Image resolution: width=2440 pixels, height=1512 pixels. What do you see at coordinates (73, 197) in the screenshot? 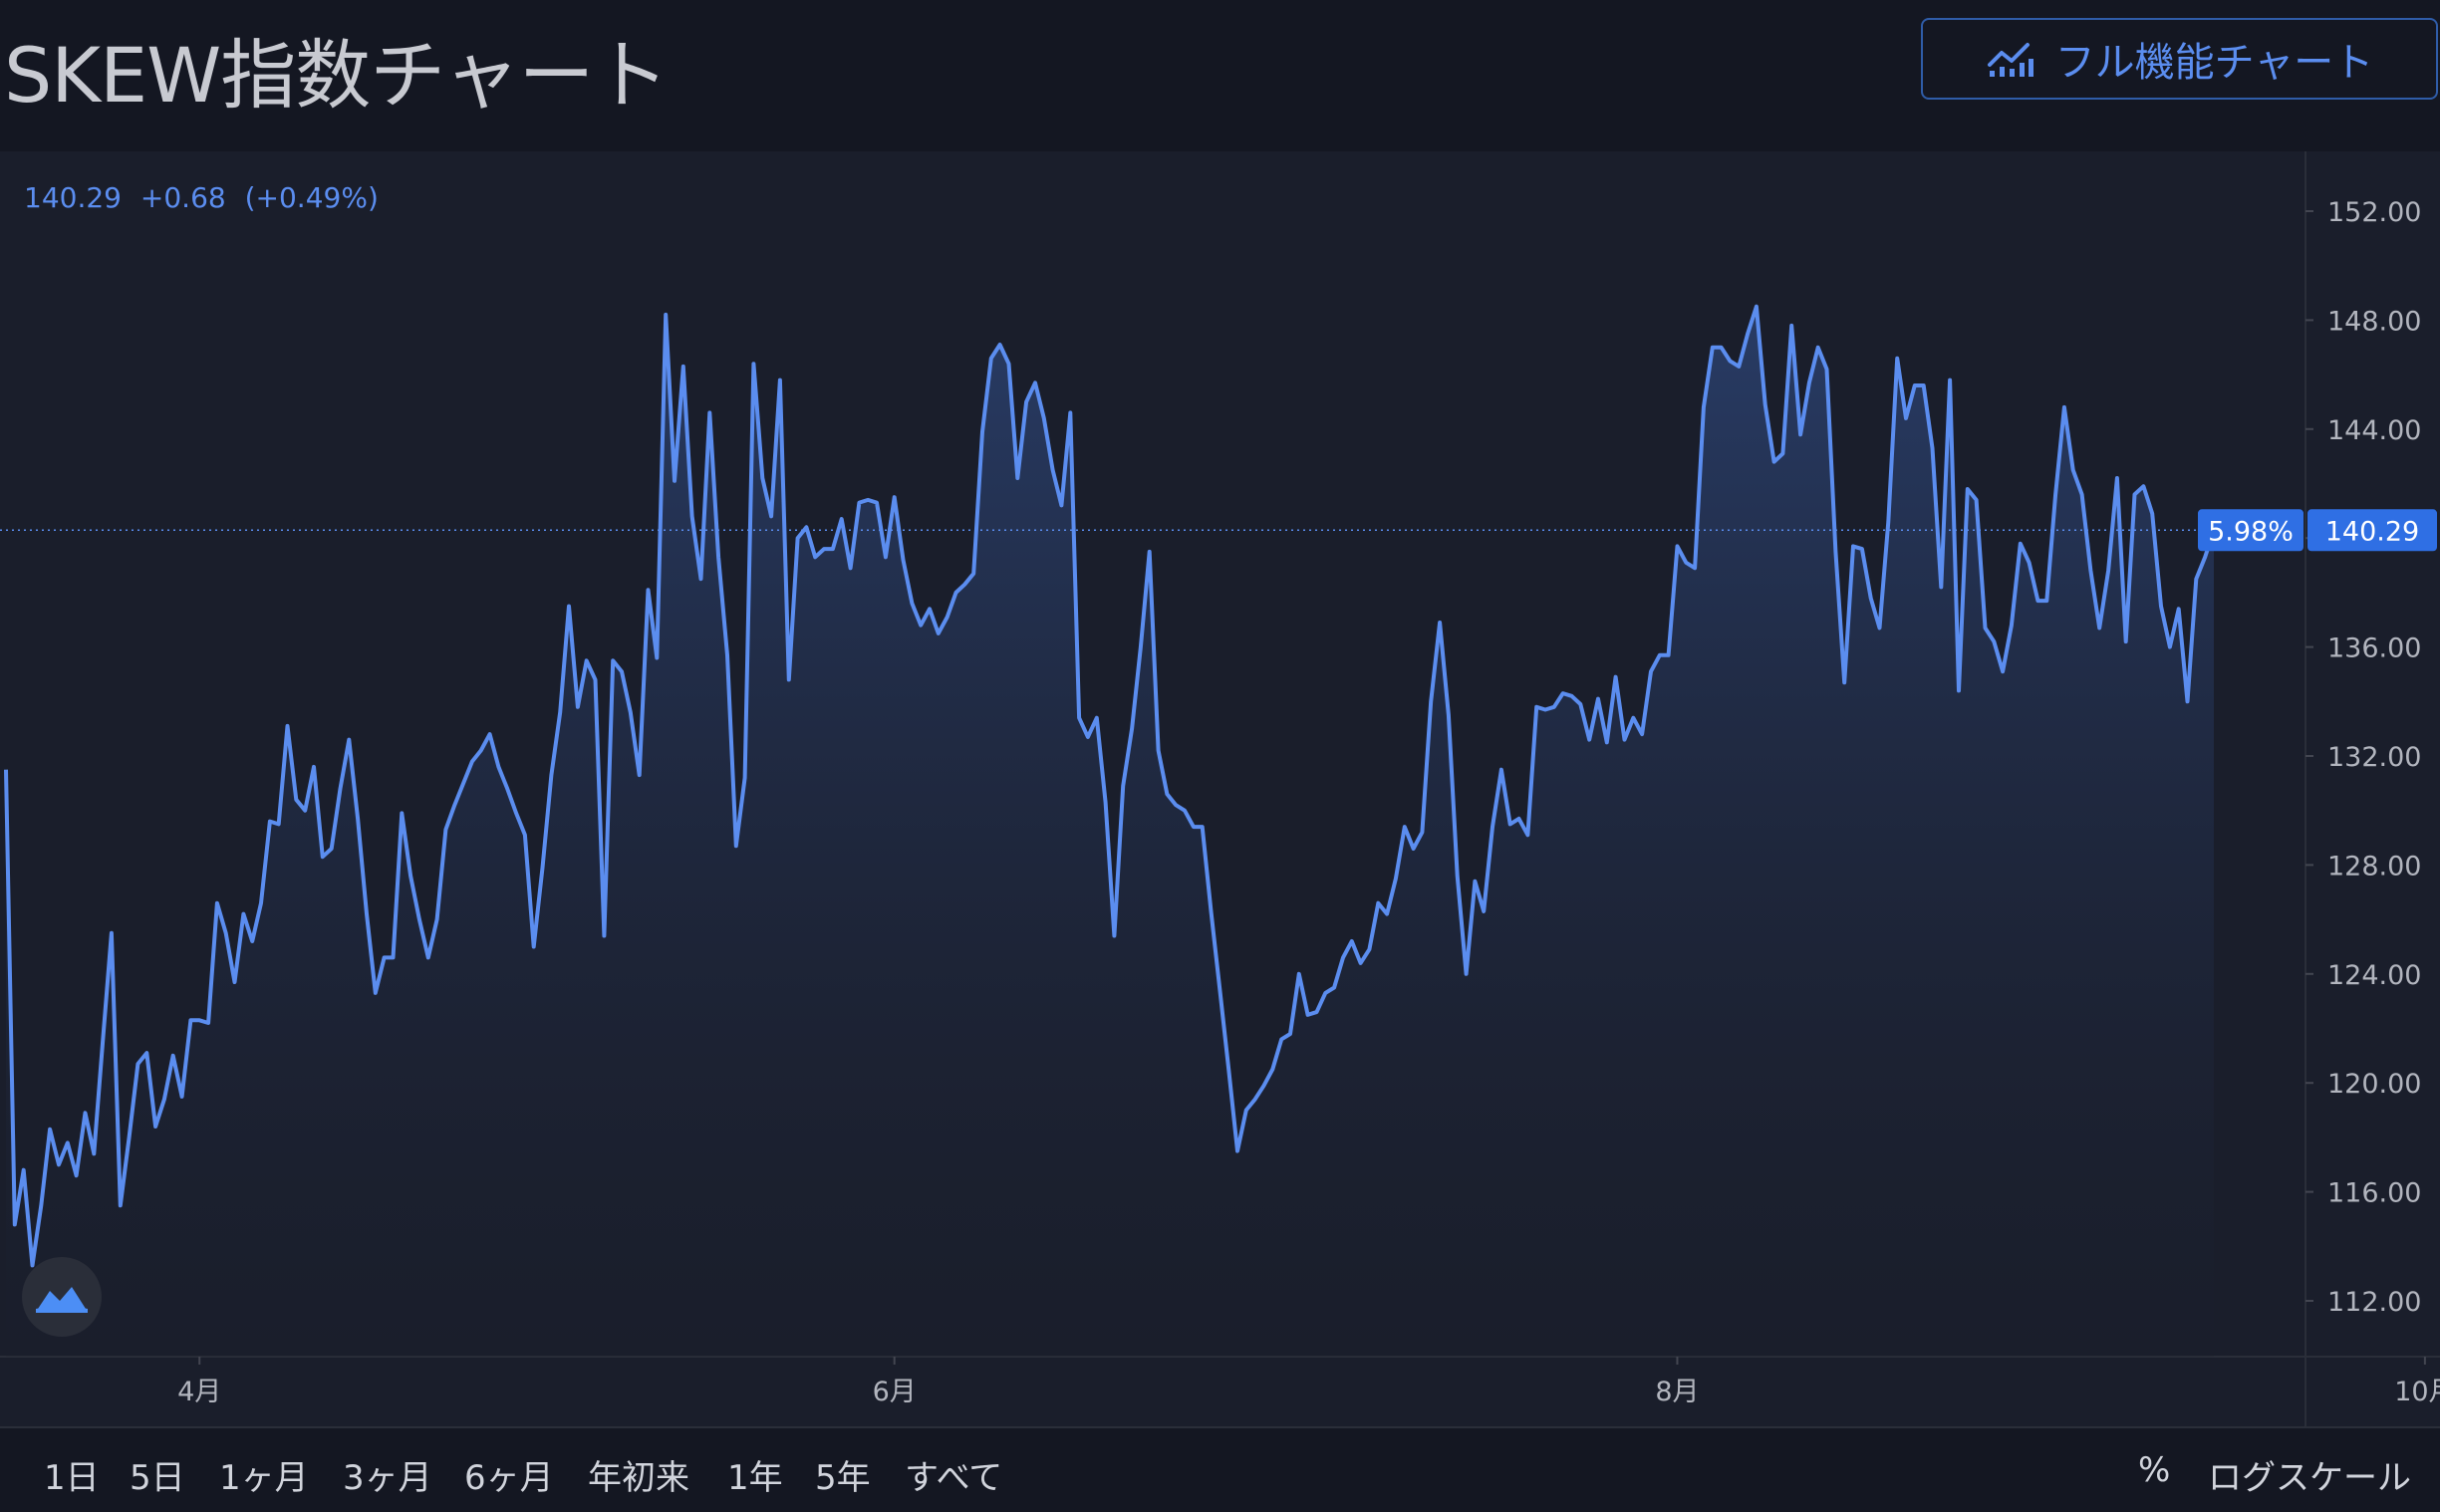
I see `legend-last: 140.29` at bounding box center [73, 197].